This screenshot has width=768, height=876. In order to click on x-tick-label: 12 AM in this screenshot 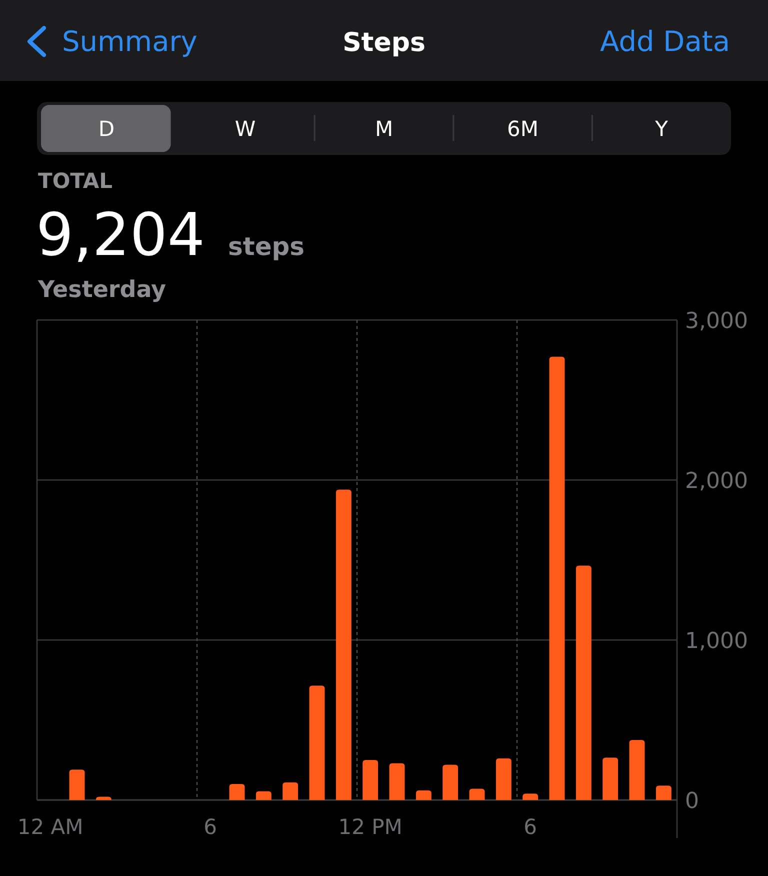, I will do `click(50, 827)`.